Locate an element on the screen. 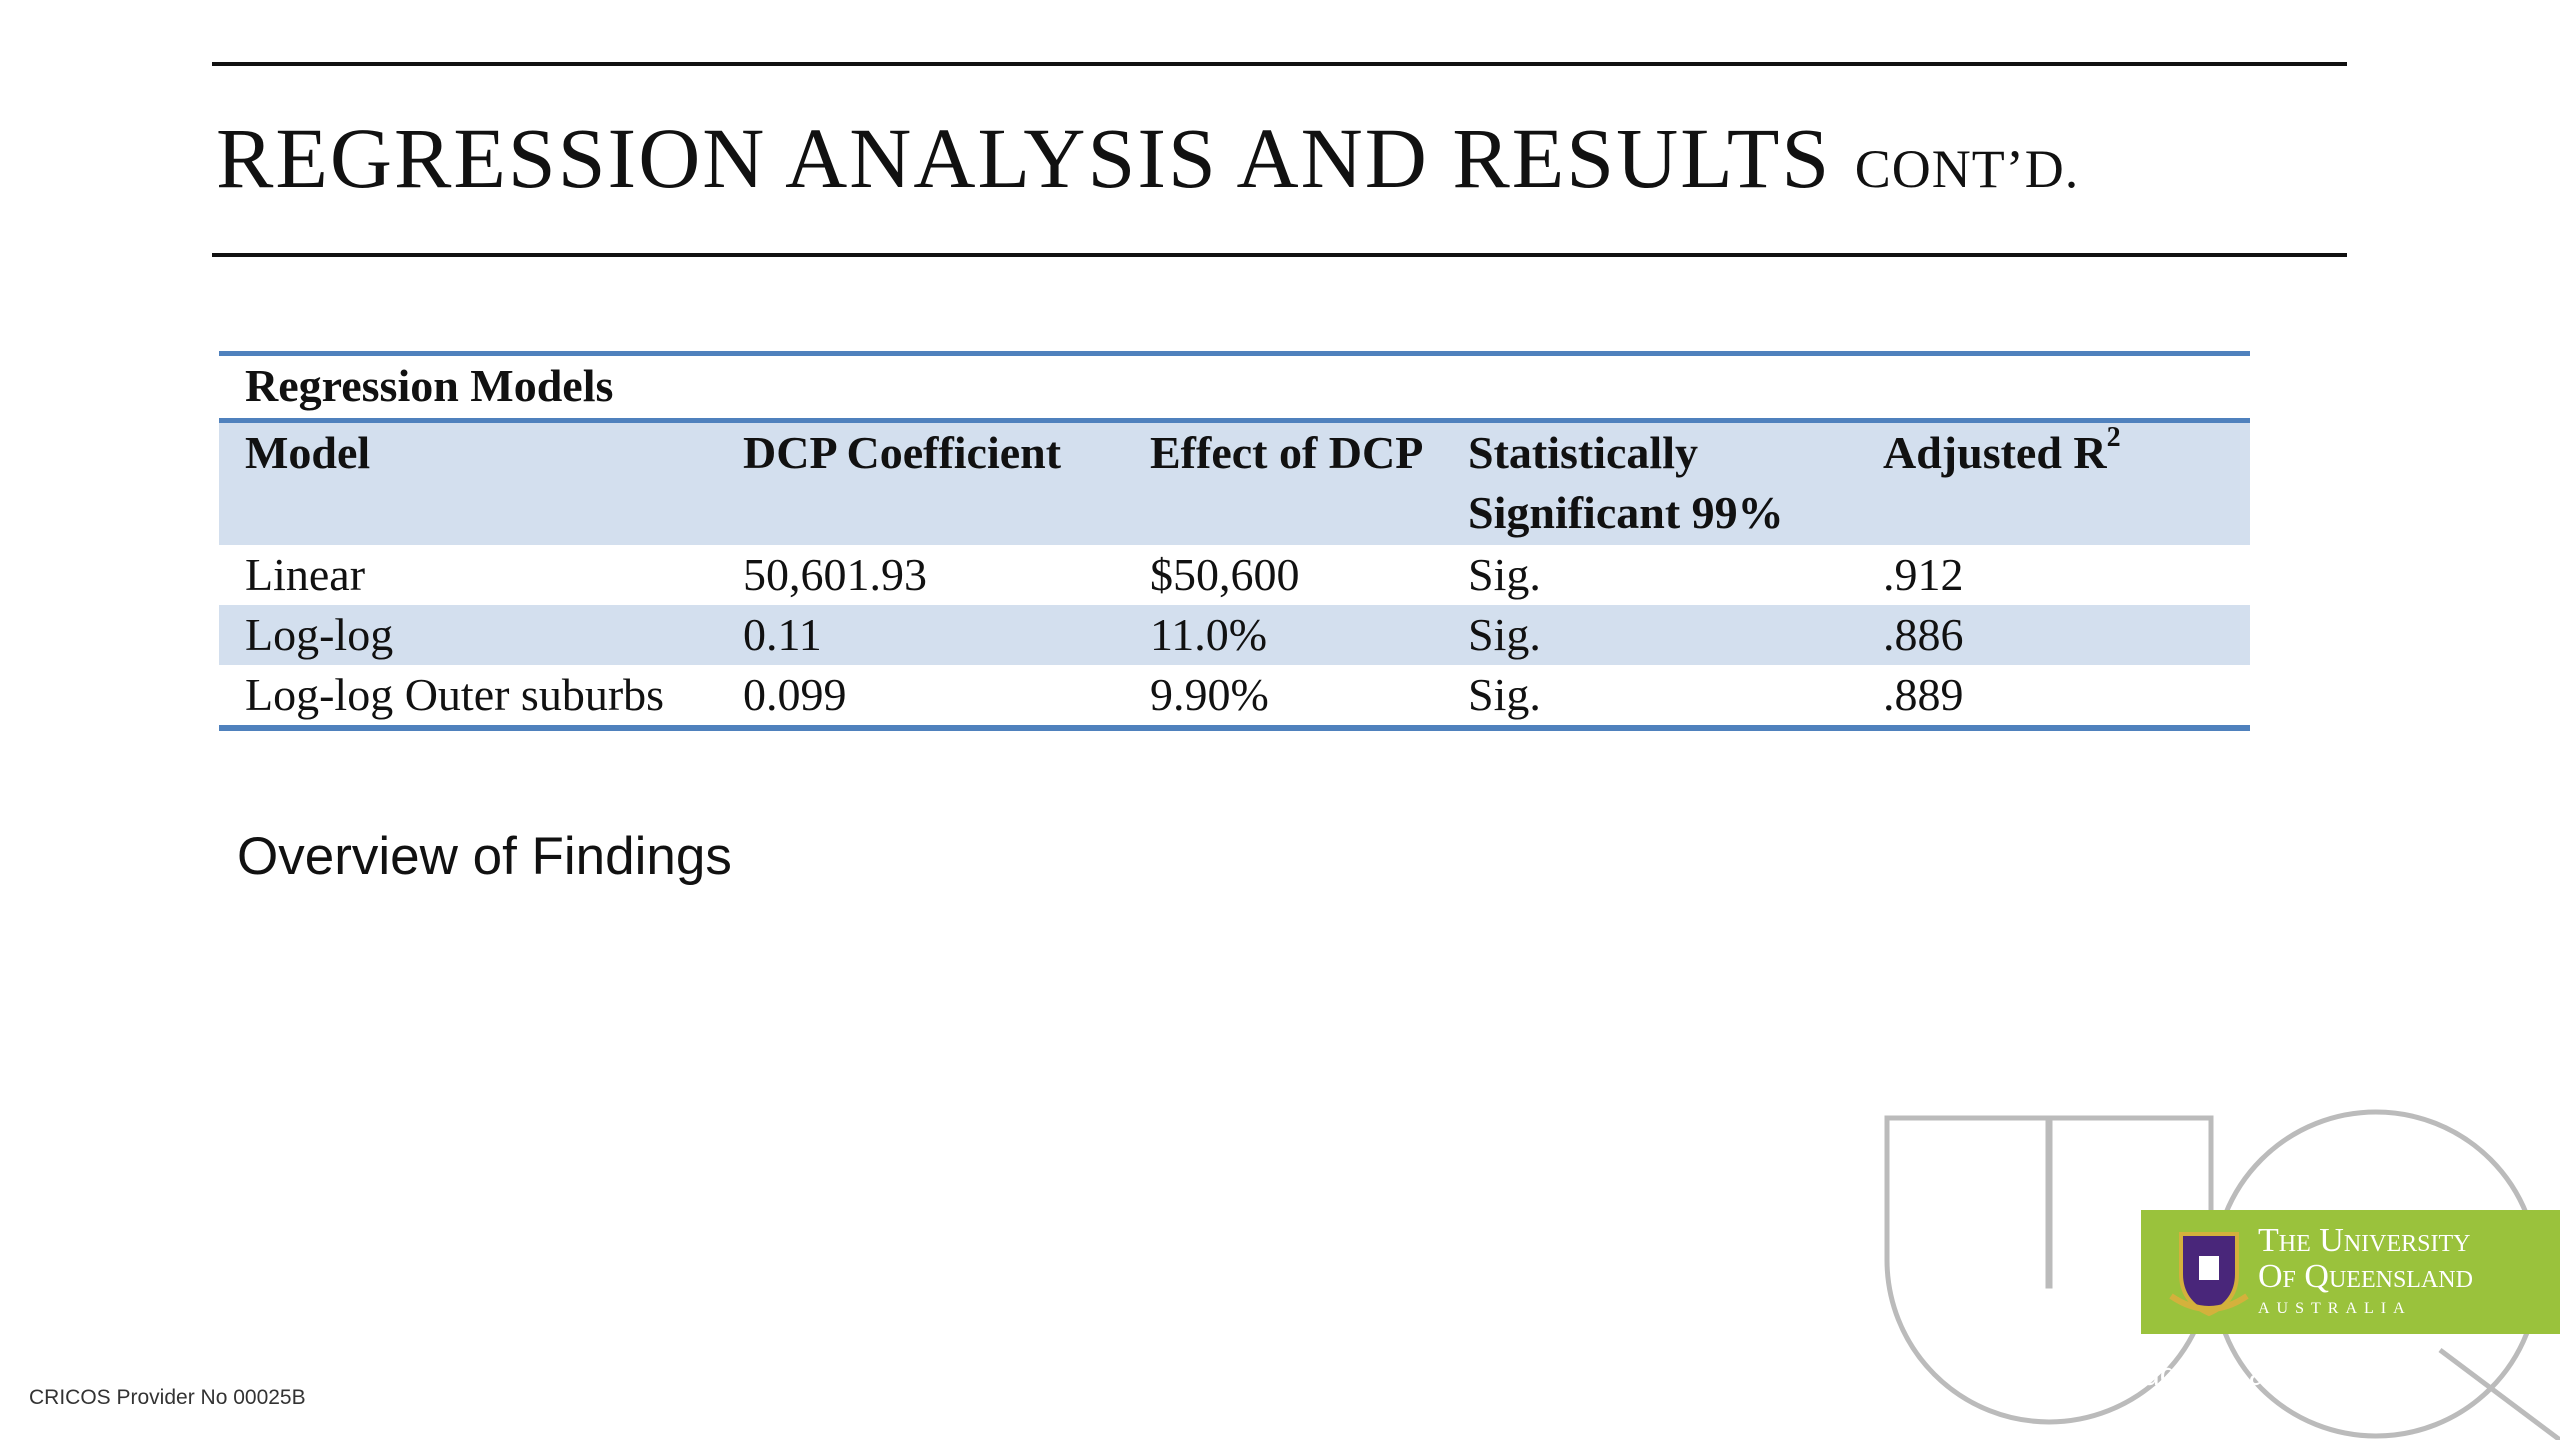 This screenshot has height=1440, width=2560. table-cell: $50,600 is located at coordinates (1225, 574).